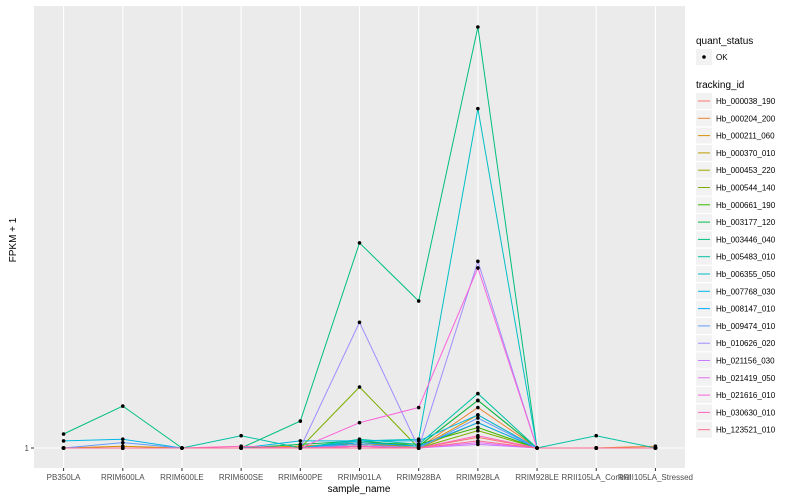  What do you see at coordinates (13, 239) in the screenshot?
I see `y-axis-label: FPKM + 1` at bounding box center [13, 239].